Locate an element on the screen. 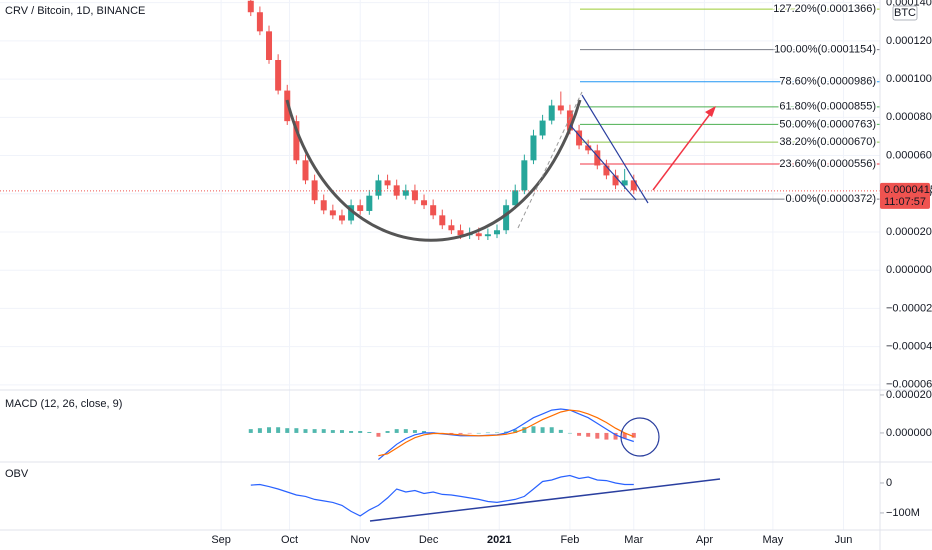 The height and width of the screenshot is (550, 932). macd-circle is located at coordinates (640, 437).